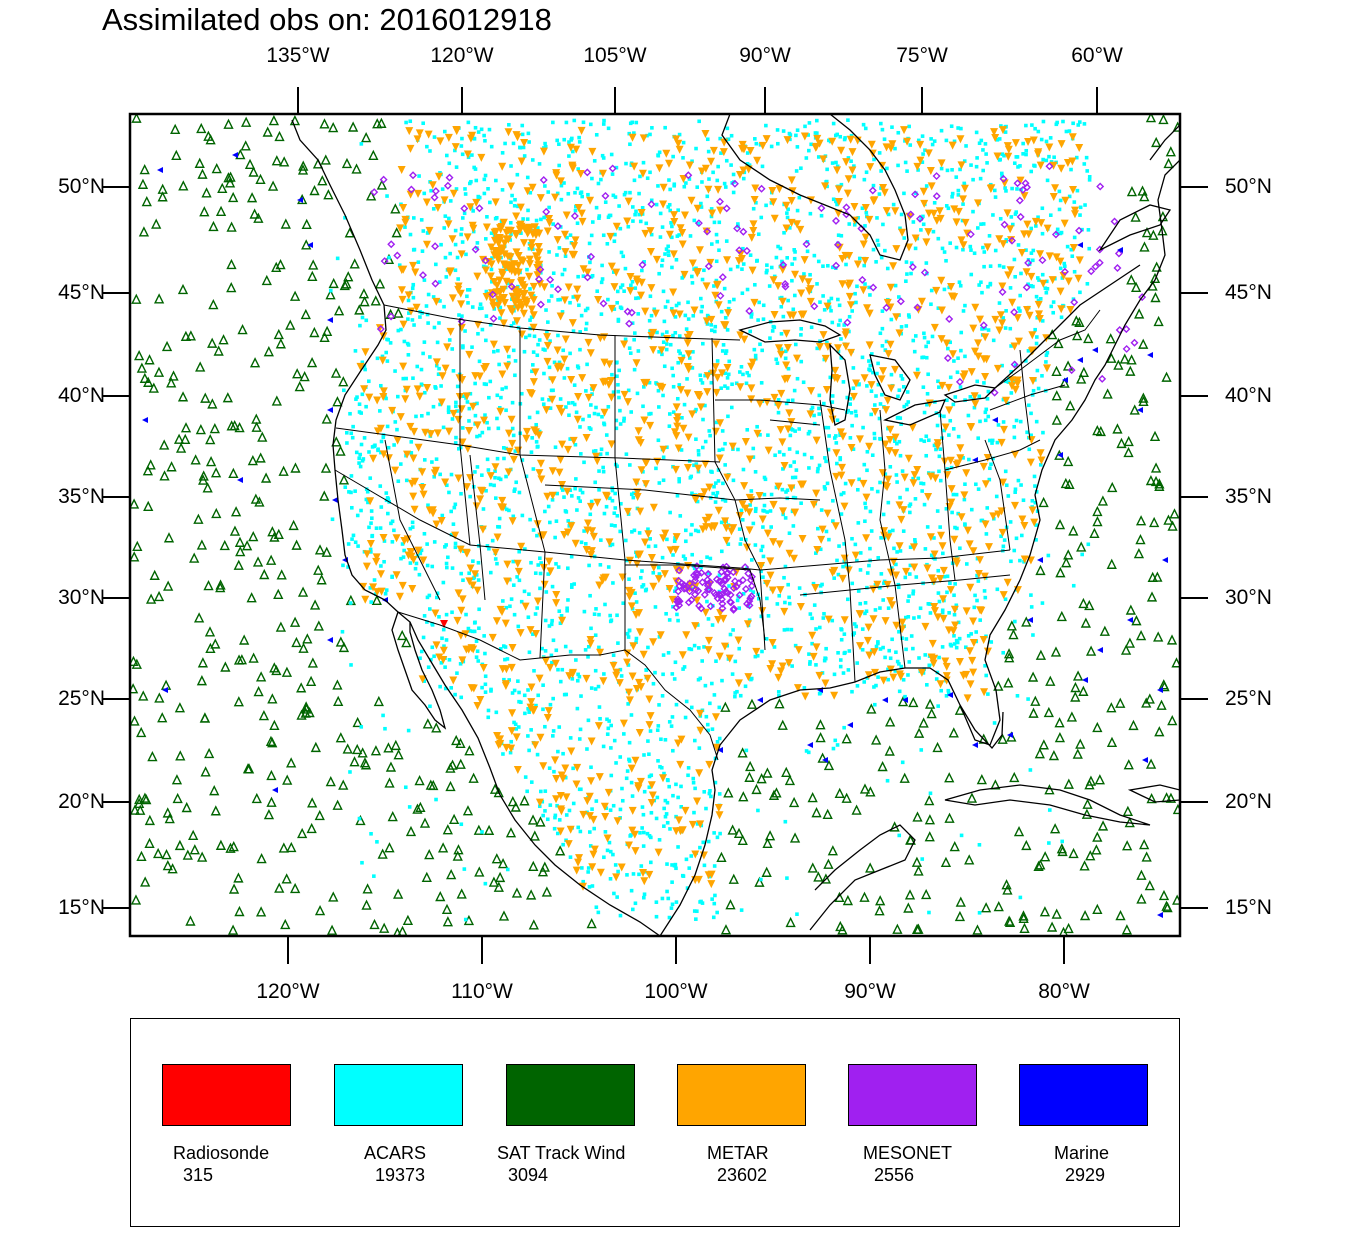 This screenshot has height=1250, width=1350. What do you see at coordinates (1248, 496) in the screenshot?
I see `lat-label-right-35: 35°N` at bounding box center [1248, 496].